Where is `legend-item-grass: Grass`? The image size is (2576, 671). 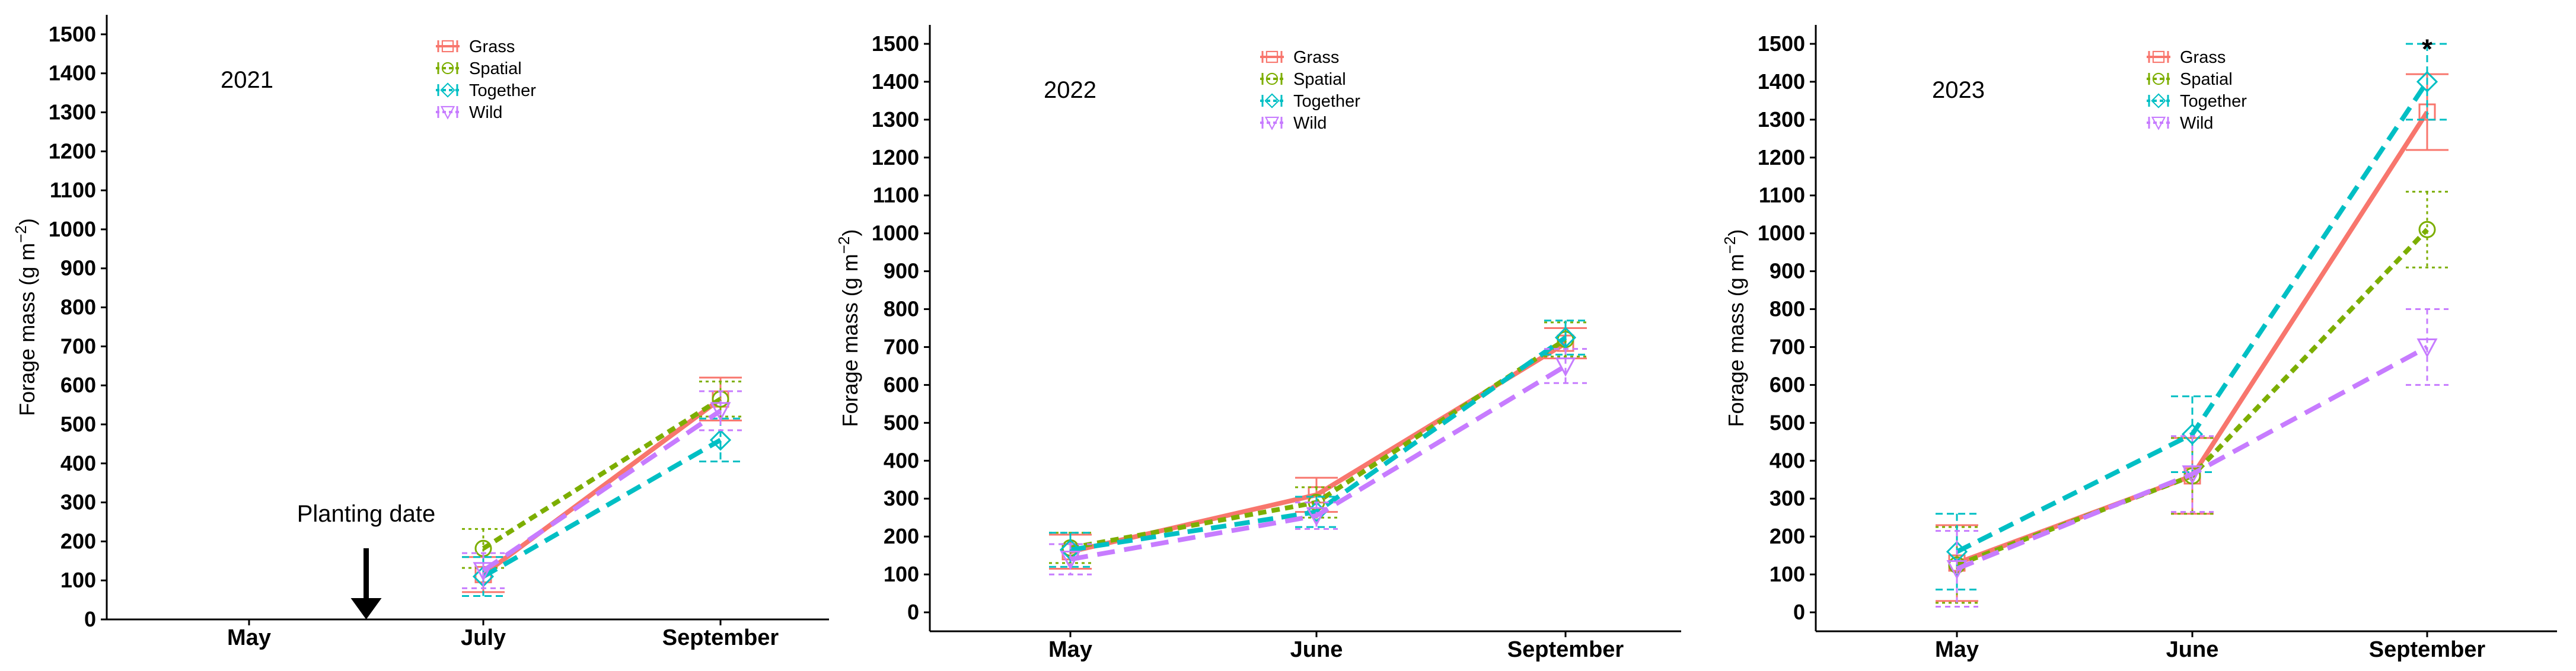 legend-item-grass: Grass is located at coordinates (476, 46).